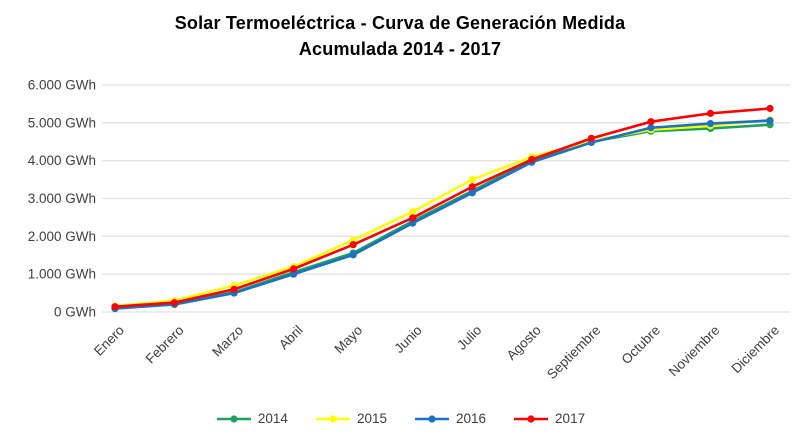 The width and height of the screenshot is (800, 432). What do you see at coordinates (432, 418) in the screenshot?
I see `legend-swatch-2016` at bounding box center [432, 418].